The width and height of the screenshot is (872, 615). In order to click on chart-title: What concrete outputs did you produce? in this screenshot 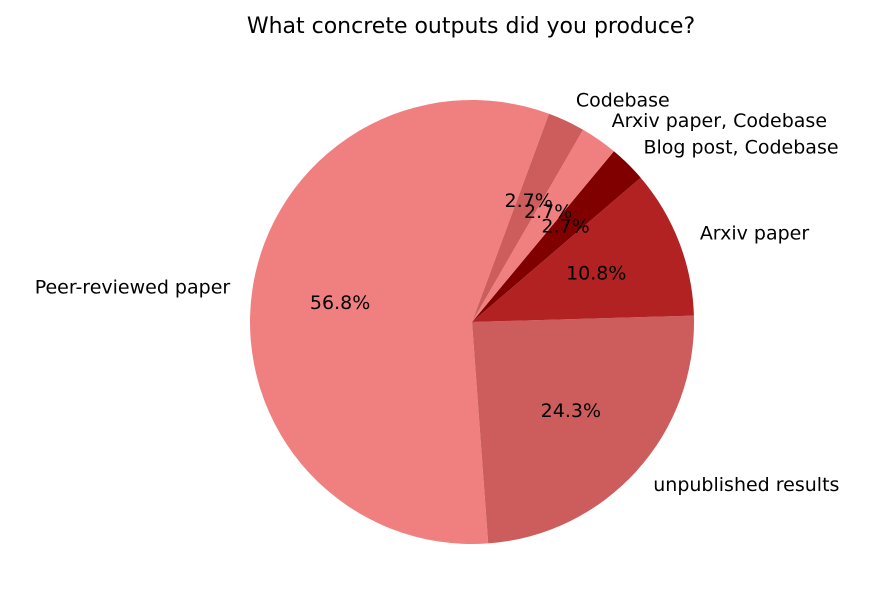, I will do `click(471, 26)`.